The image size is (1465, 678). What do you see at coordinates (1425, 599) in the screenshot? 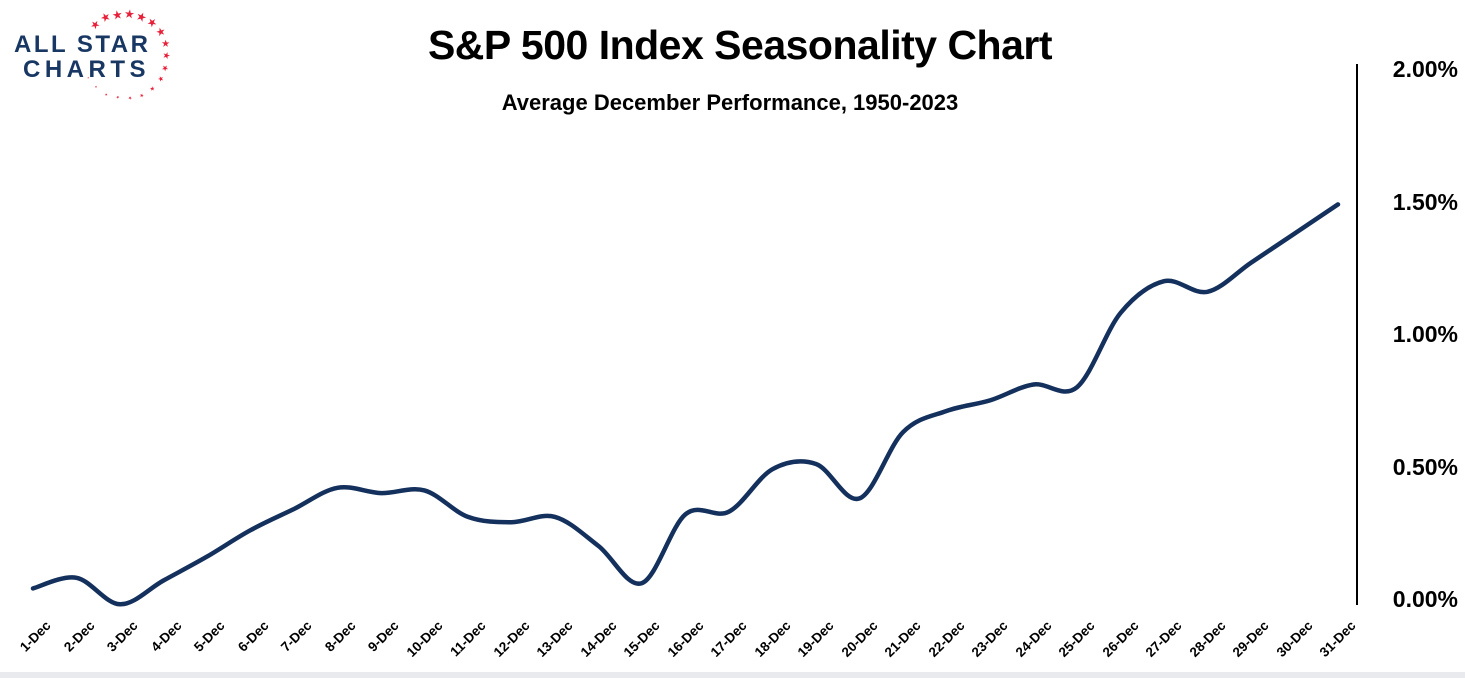
I see `y-axis-tick-label: 0.00%` at bounding box center [1425, 599].